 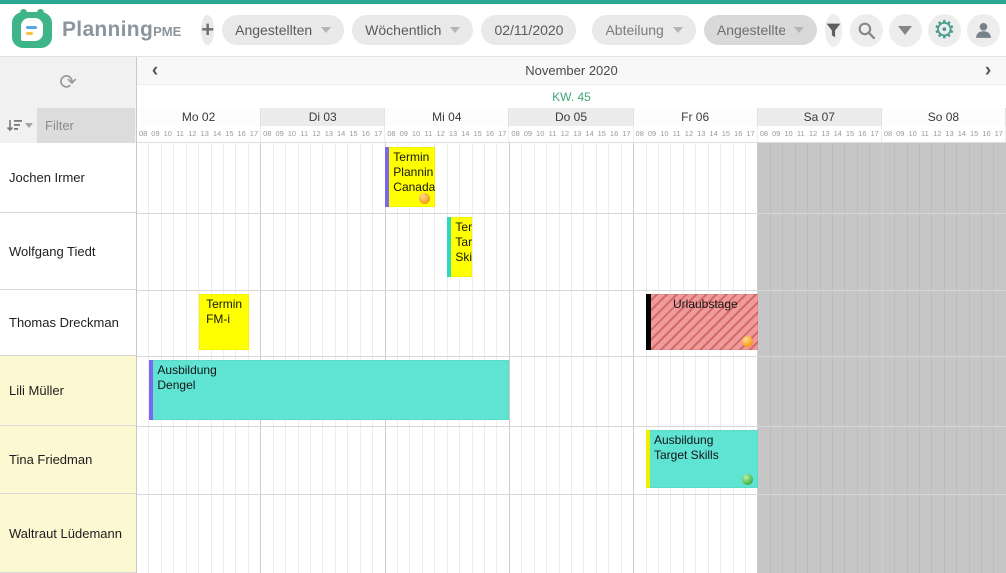 What do you see at coordinates (323, 117) in the screenshot?
I see `day-header: Di 03` at bounding box center [323, 117].